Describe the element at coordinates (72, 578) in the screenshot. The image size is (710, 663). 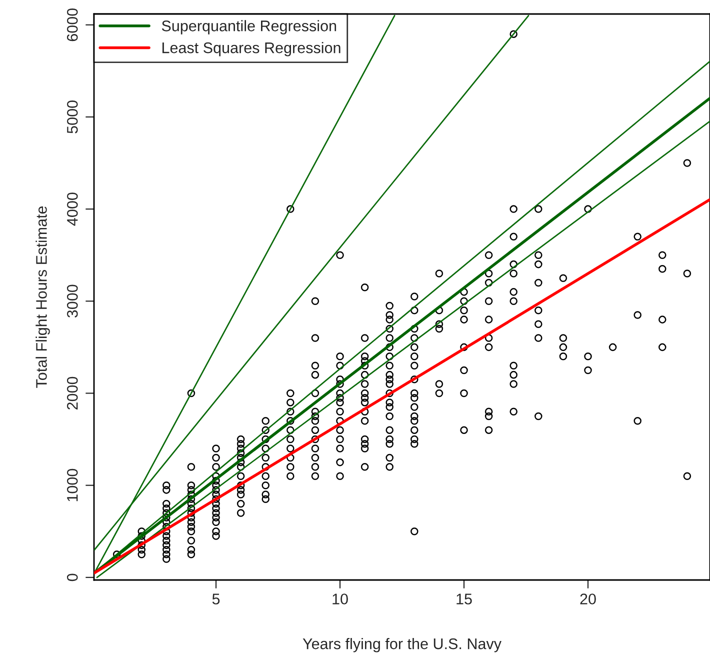
I see `y-tick-label: 0` at that location.